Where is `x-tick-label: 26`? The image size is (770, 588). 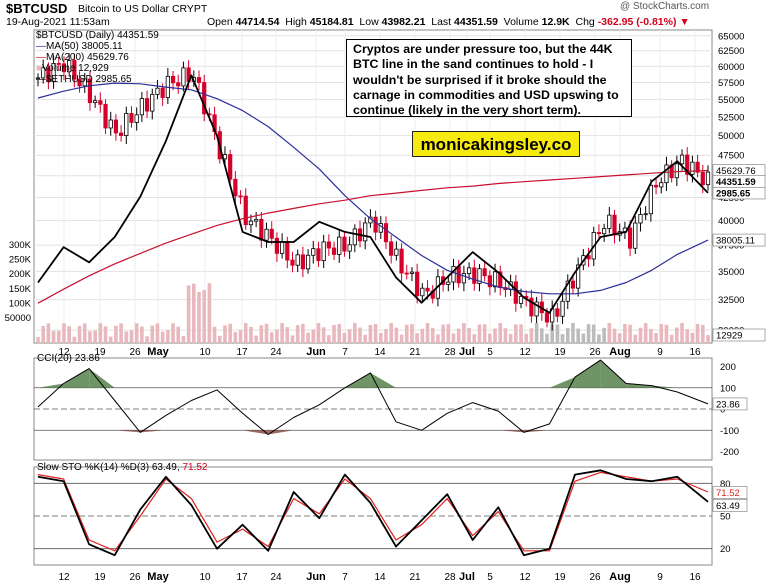 x-tick-label: 26 is located at coordinates (135, 352).